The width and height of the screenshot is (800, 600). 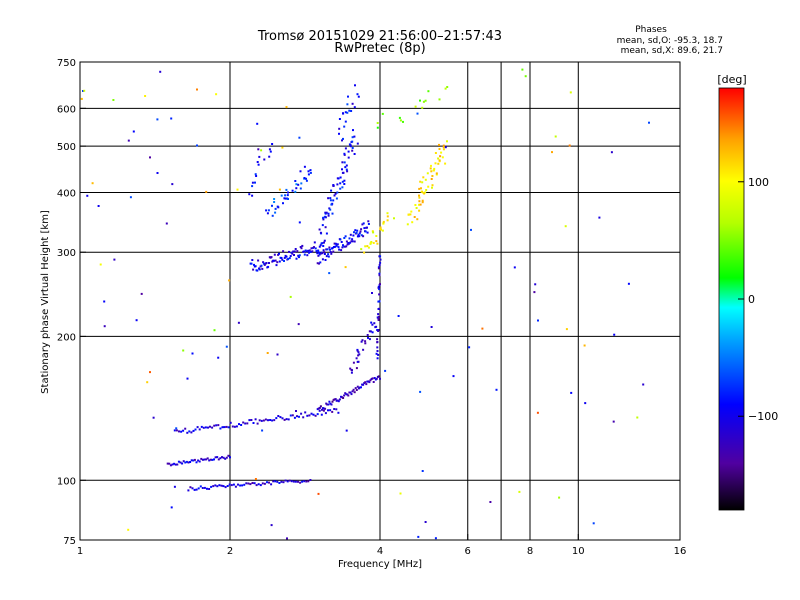 I want to click on y-tick-label: 600, so click(x=66, y=109).